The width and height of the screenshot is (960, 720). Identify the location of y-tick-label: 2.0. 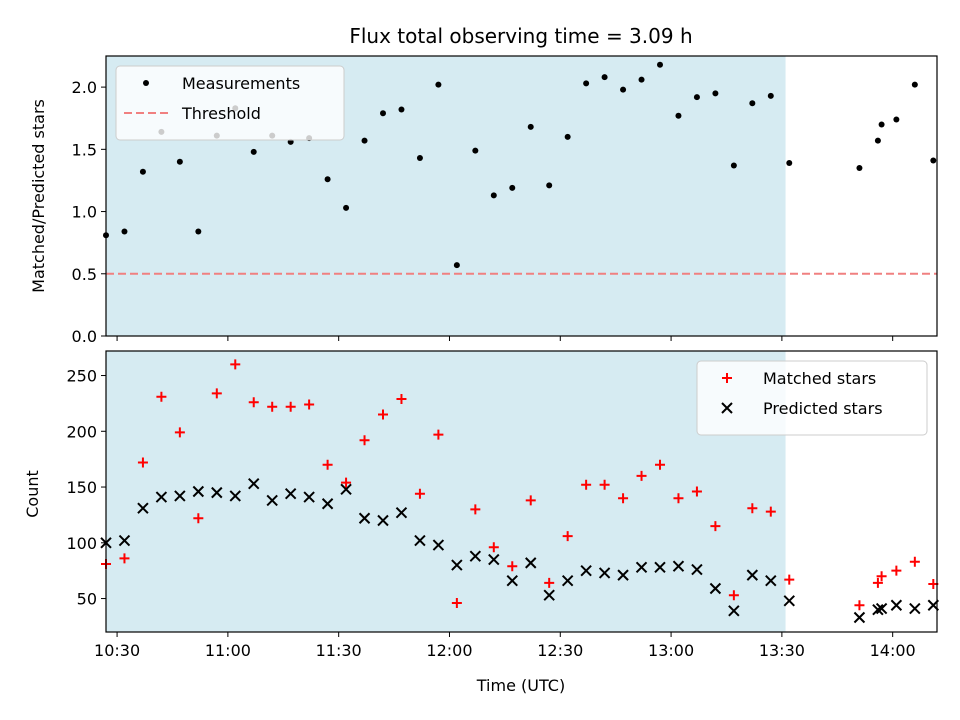
(84, 87).